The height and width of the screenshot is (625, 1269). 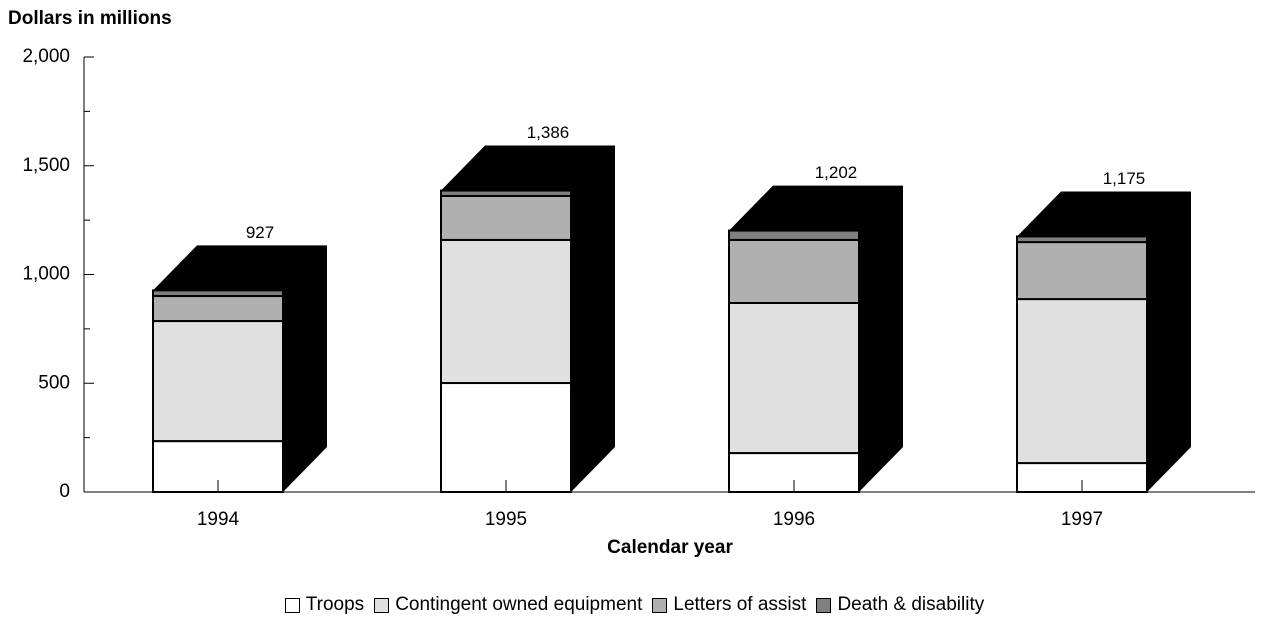 What do you see at coordinates (64, 491) in the screenshot?
I see `y-tick-label: 0` at bounding box center [64, 491].